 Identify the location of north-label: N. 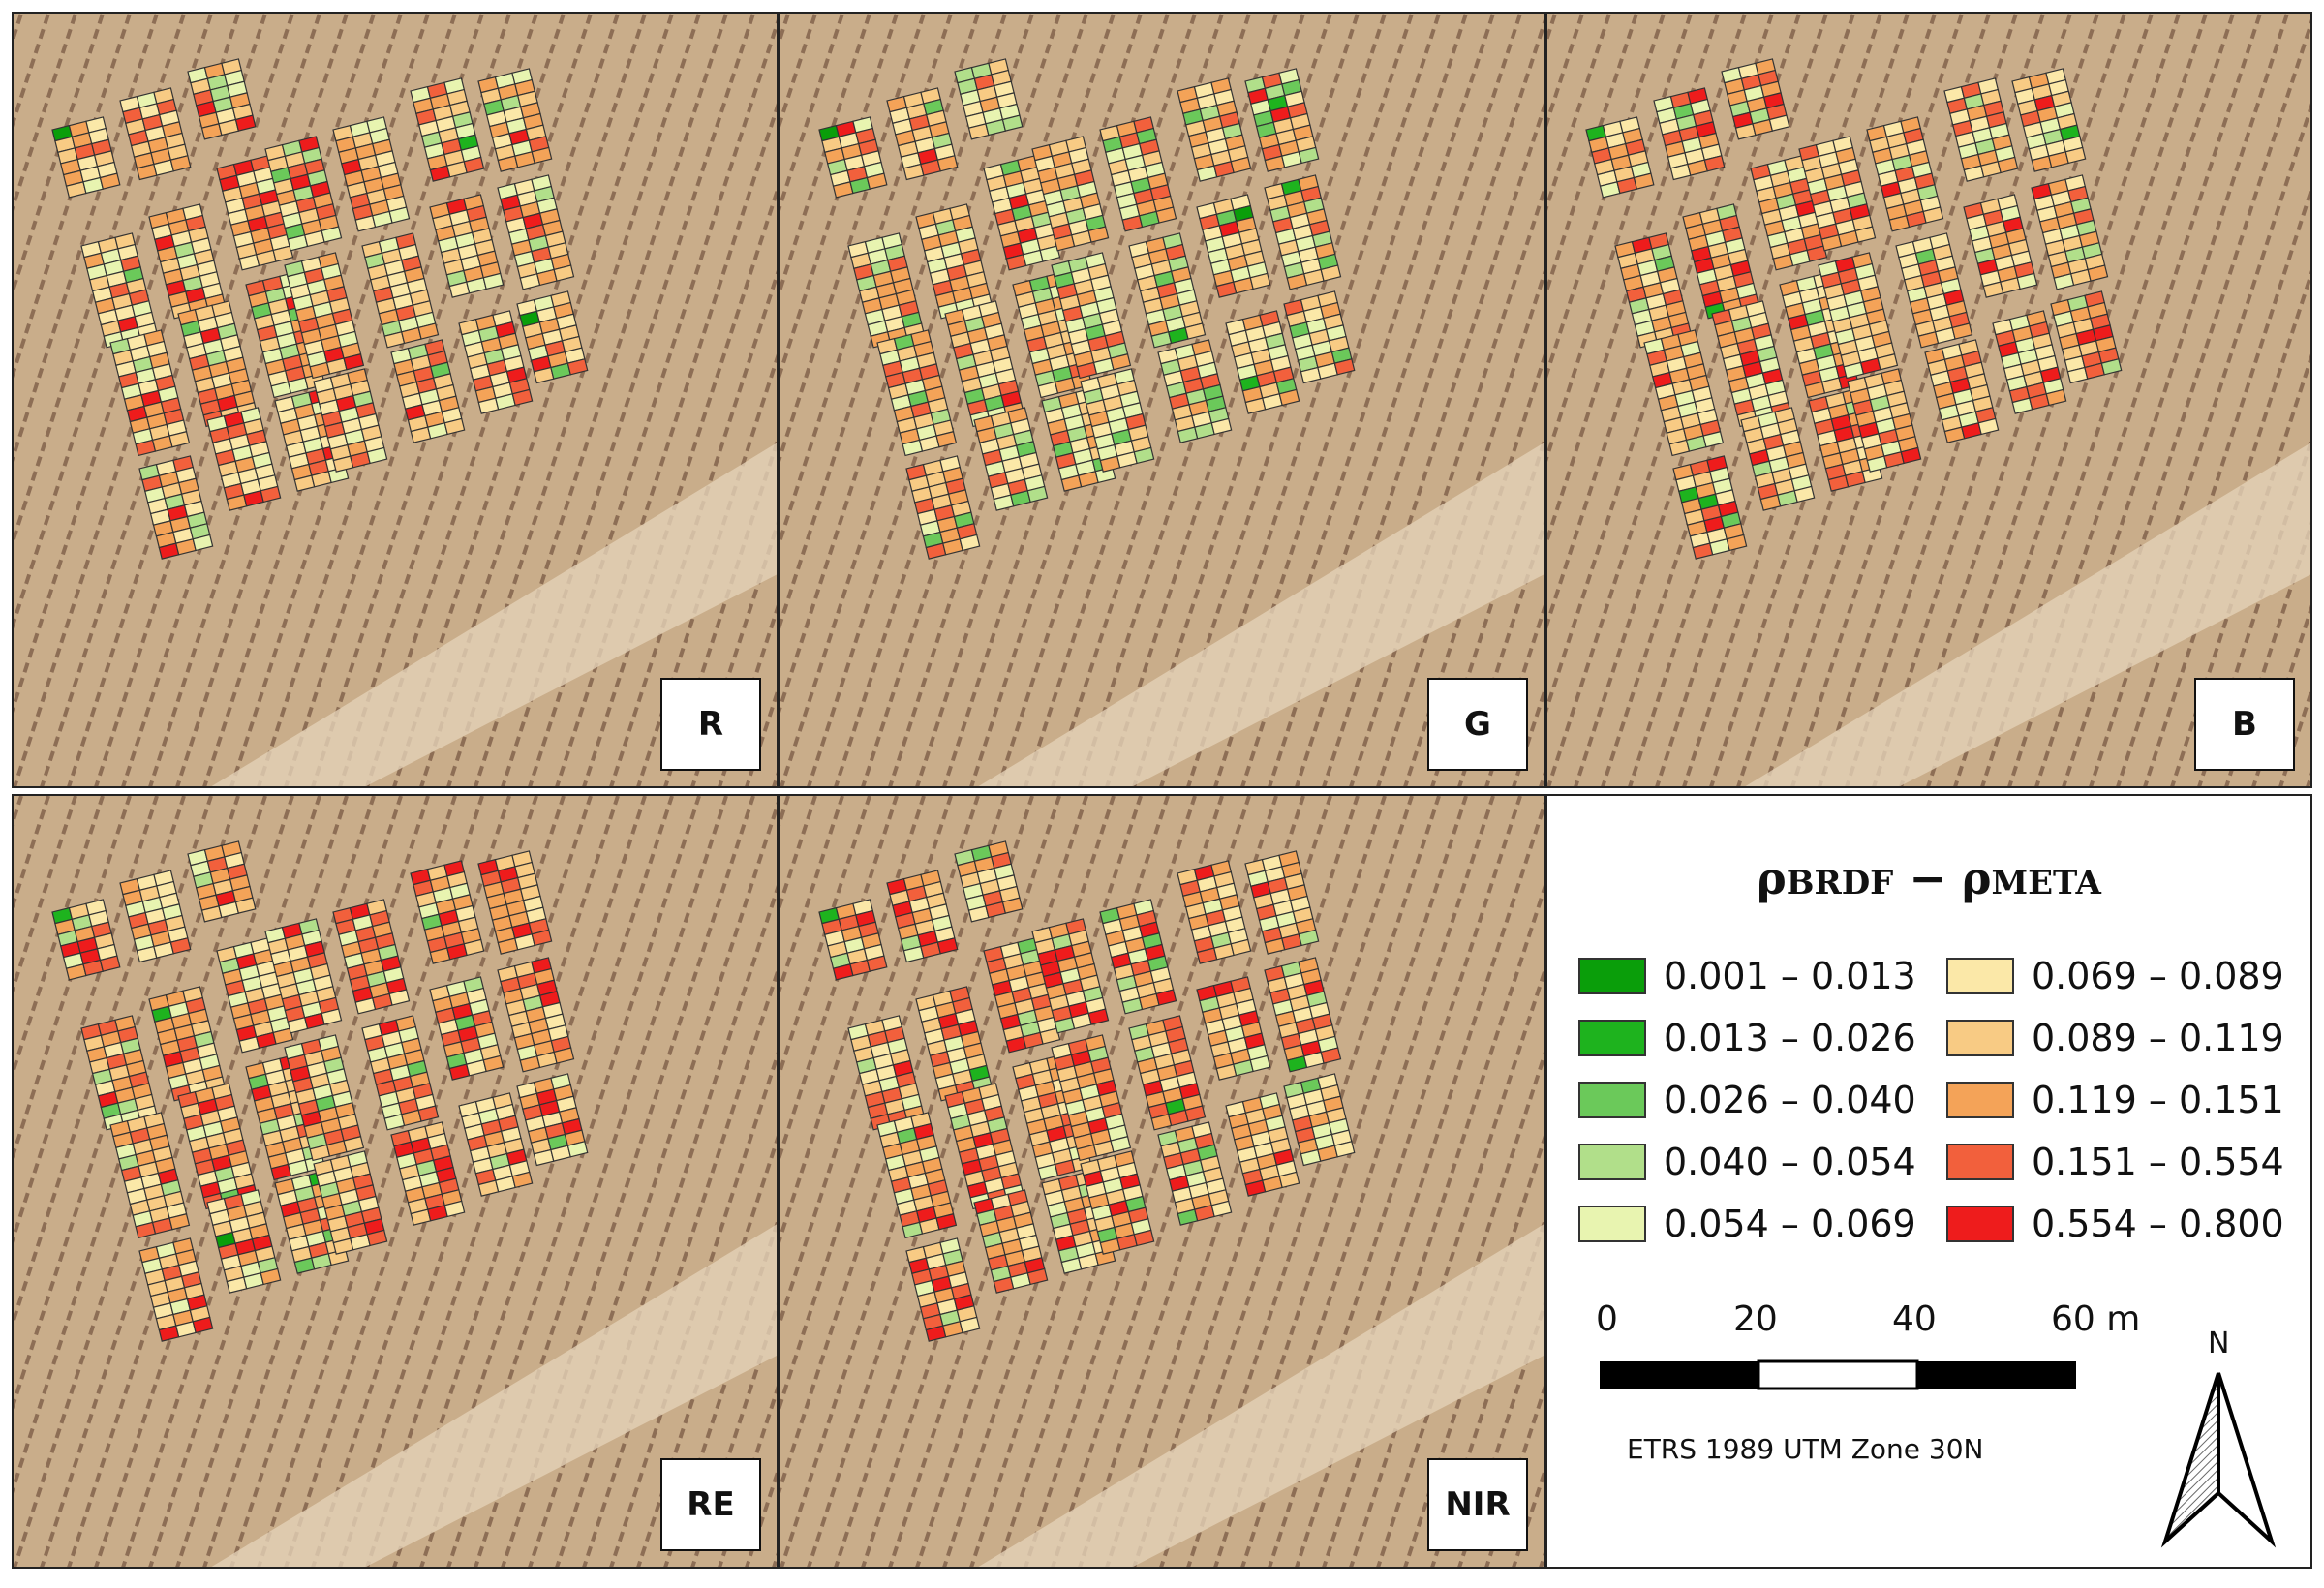
(2219, 1343).